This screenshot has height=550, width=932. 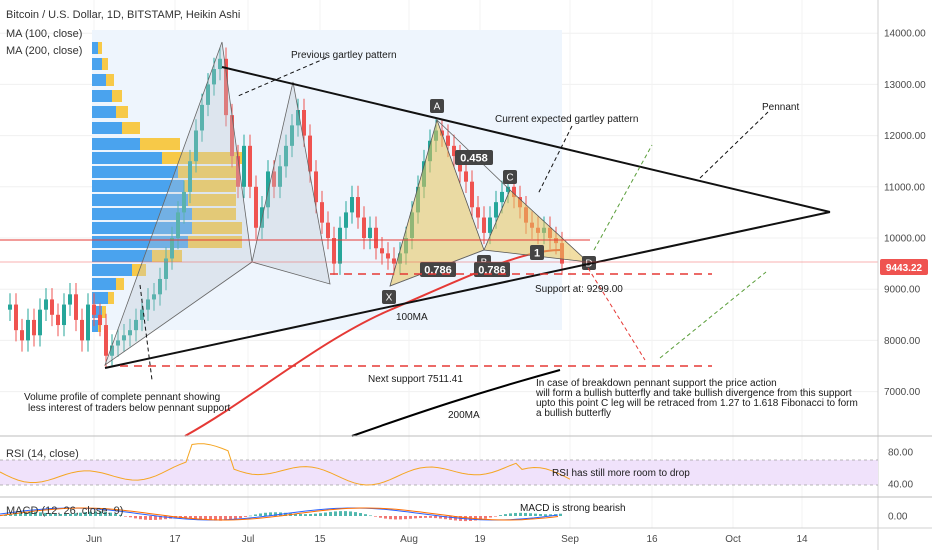 What do you see at coordinates (447, 539) in the screenshot?
I see `time-axis: Jun 17 Jul 15 Aug 19 Sep 16 Oct 14` at bounding box center [447, 539].